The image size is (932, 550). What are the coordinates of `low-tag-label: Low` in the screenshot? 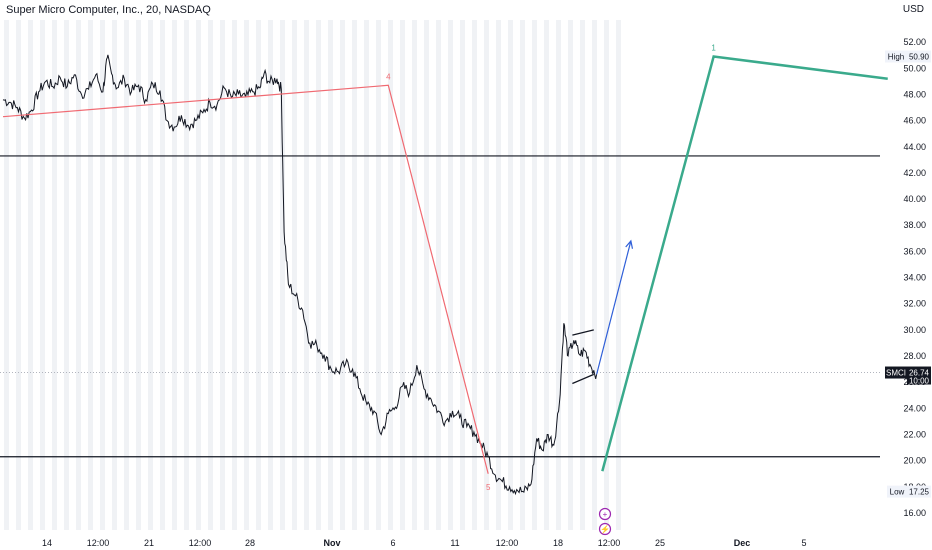 It's located at (897, 492).